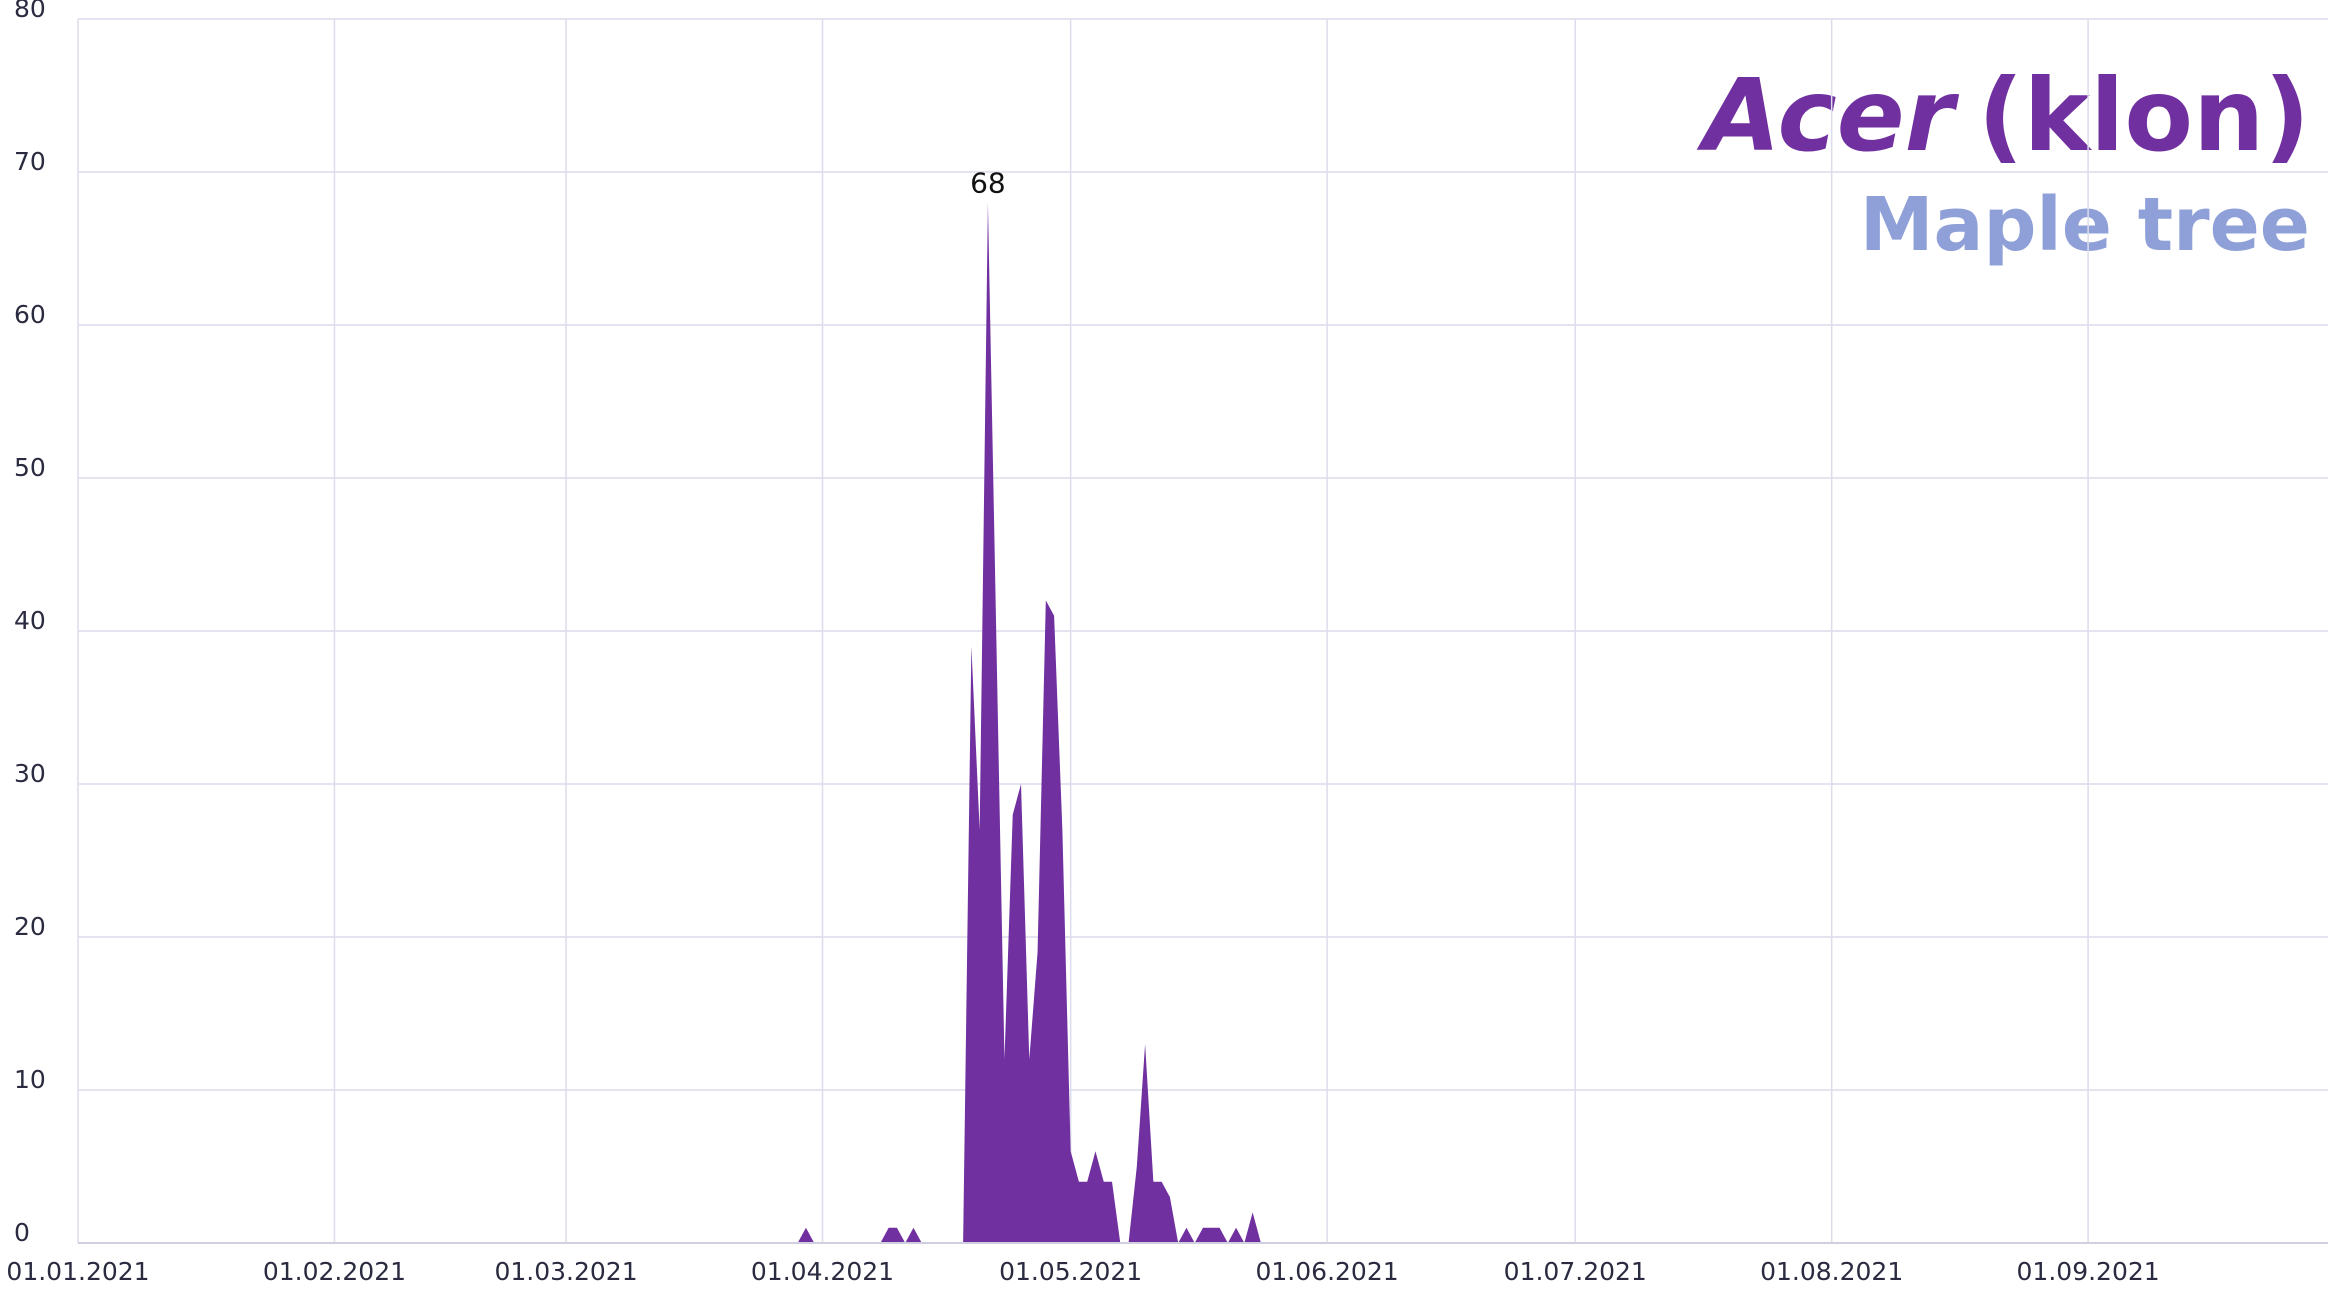 The height and width of the screenshot is (1297, 2336). What do you see at coordinates (2144, 115) in the screenshot?
I see `title-note: (klon)` at bounding box center [2144, 115].